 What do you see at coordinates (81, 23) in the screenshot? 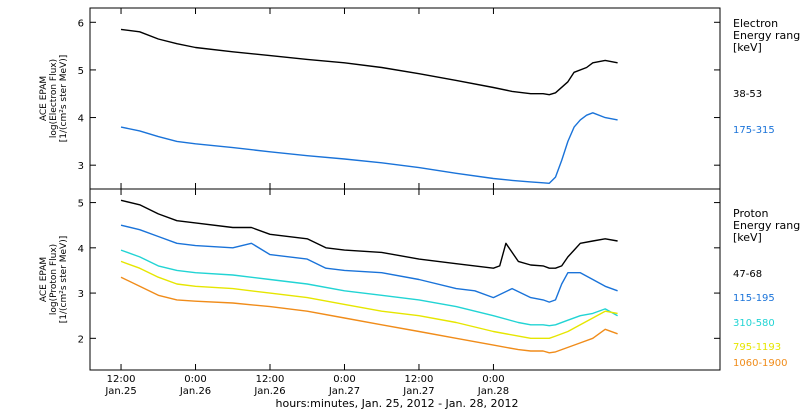
I see `electron-y-tick-label: 6` at bounding box center [81, 23].